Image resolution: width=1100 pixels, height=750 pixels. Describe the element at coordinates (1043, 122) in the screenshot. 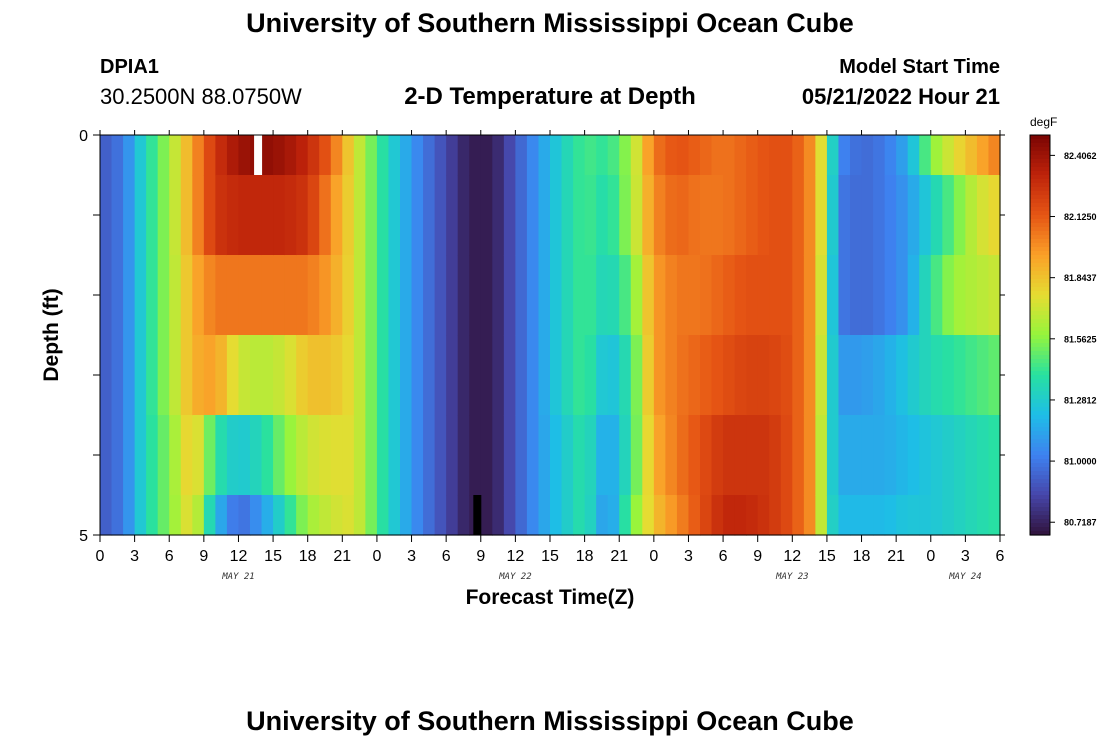

I see `colorbar-unit: degF` at that location.